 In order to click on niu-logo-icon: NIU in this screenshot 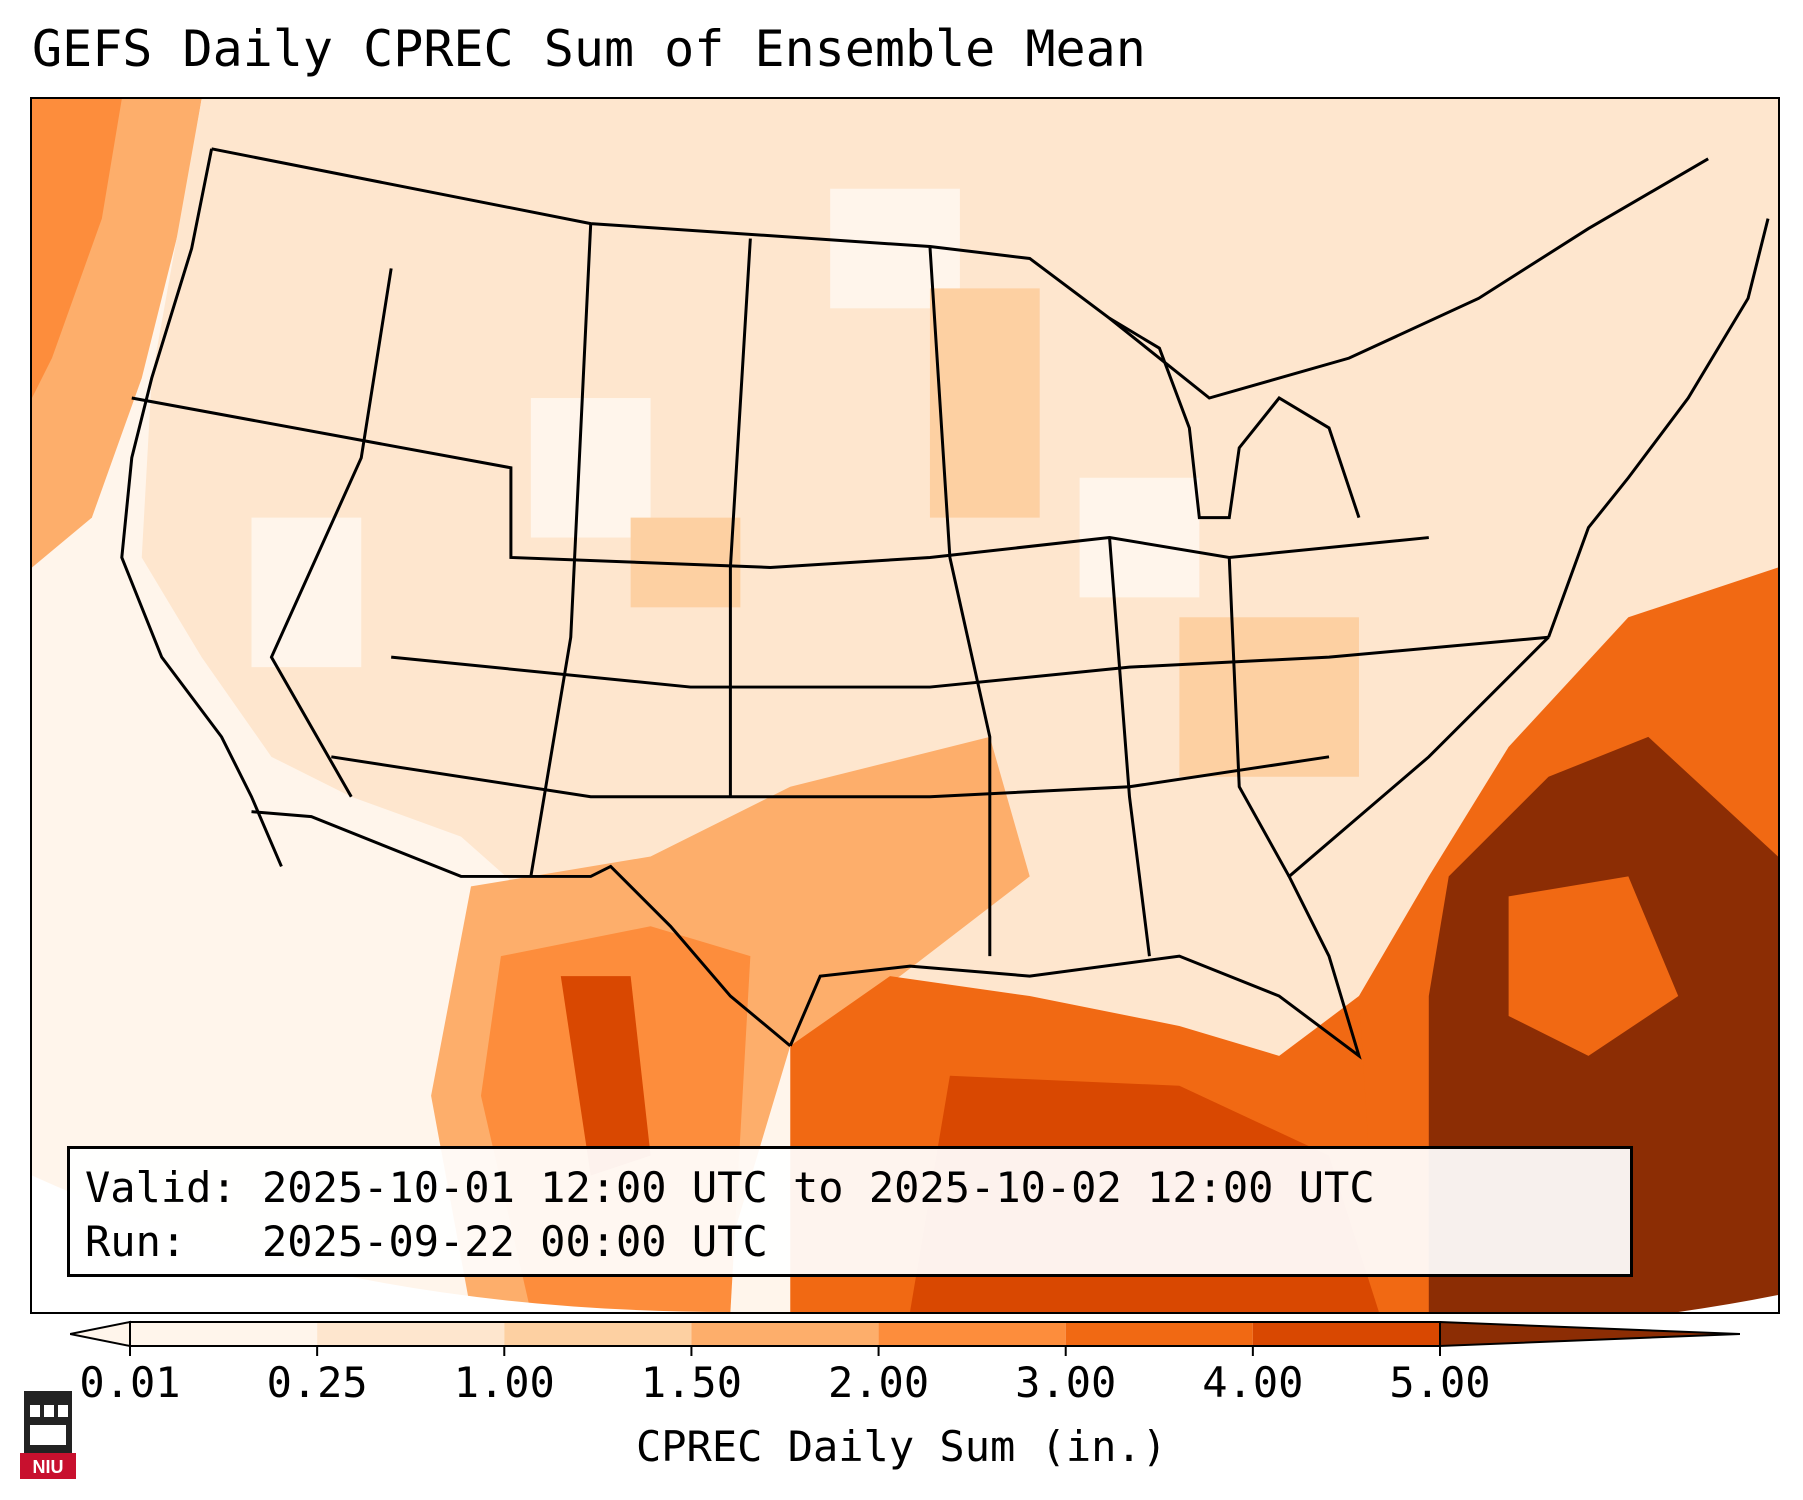, I will do `click(48, 1433)`.